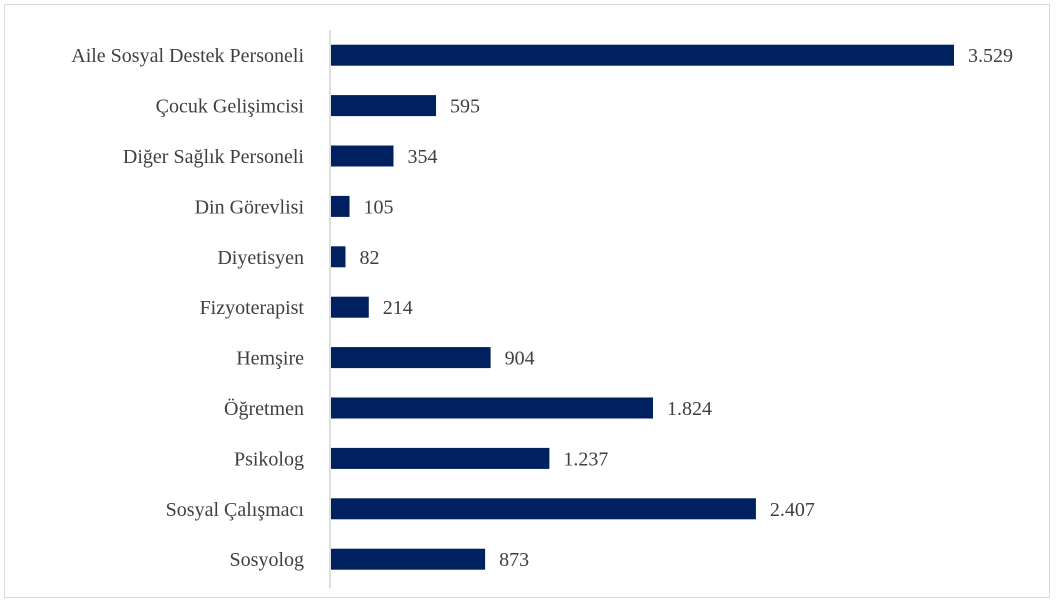 This screenshot has height=604, width=1056. I want to click on category-label-din-gorevlisi: Din Görevlisi, so click(250, 207).